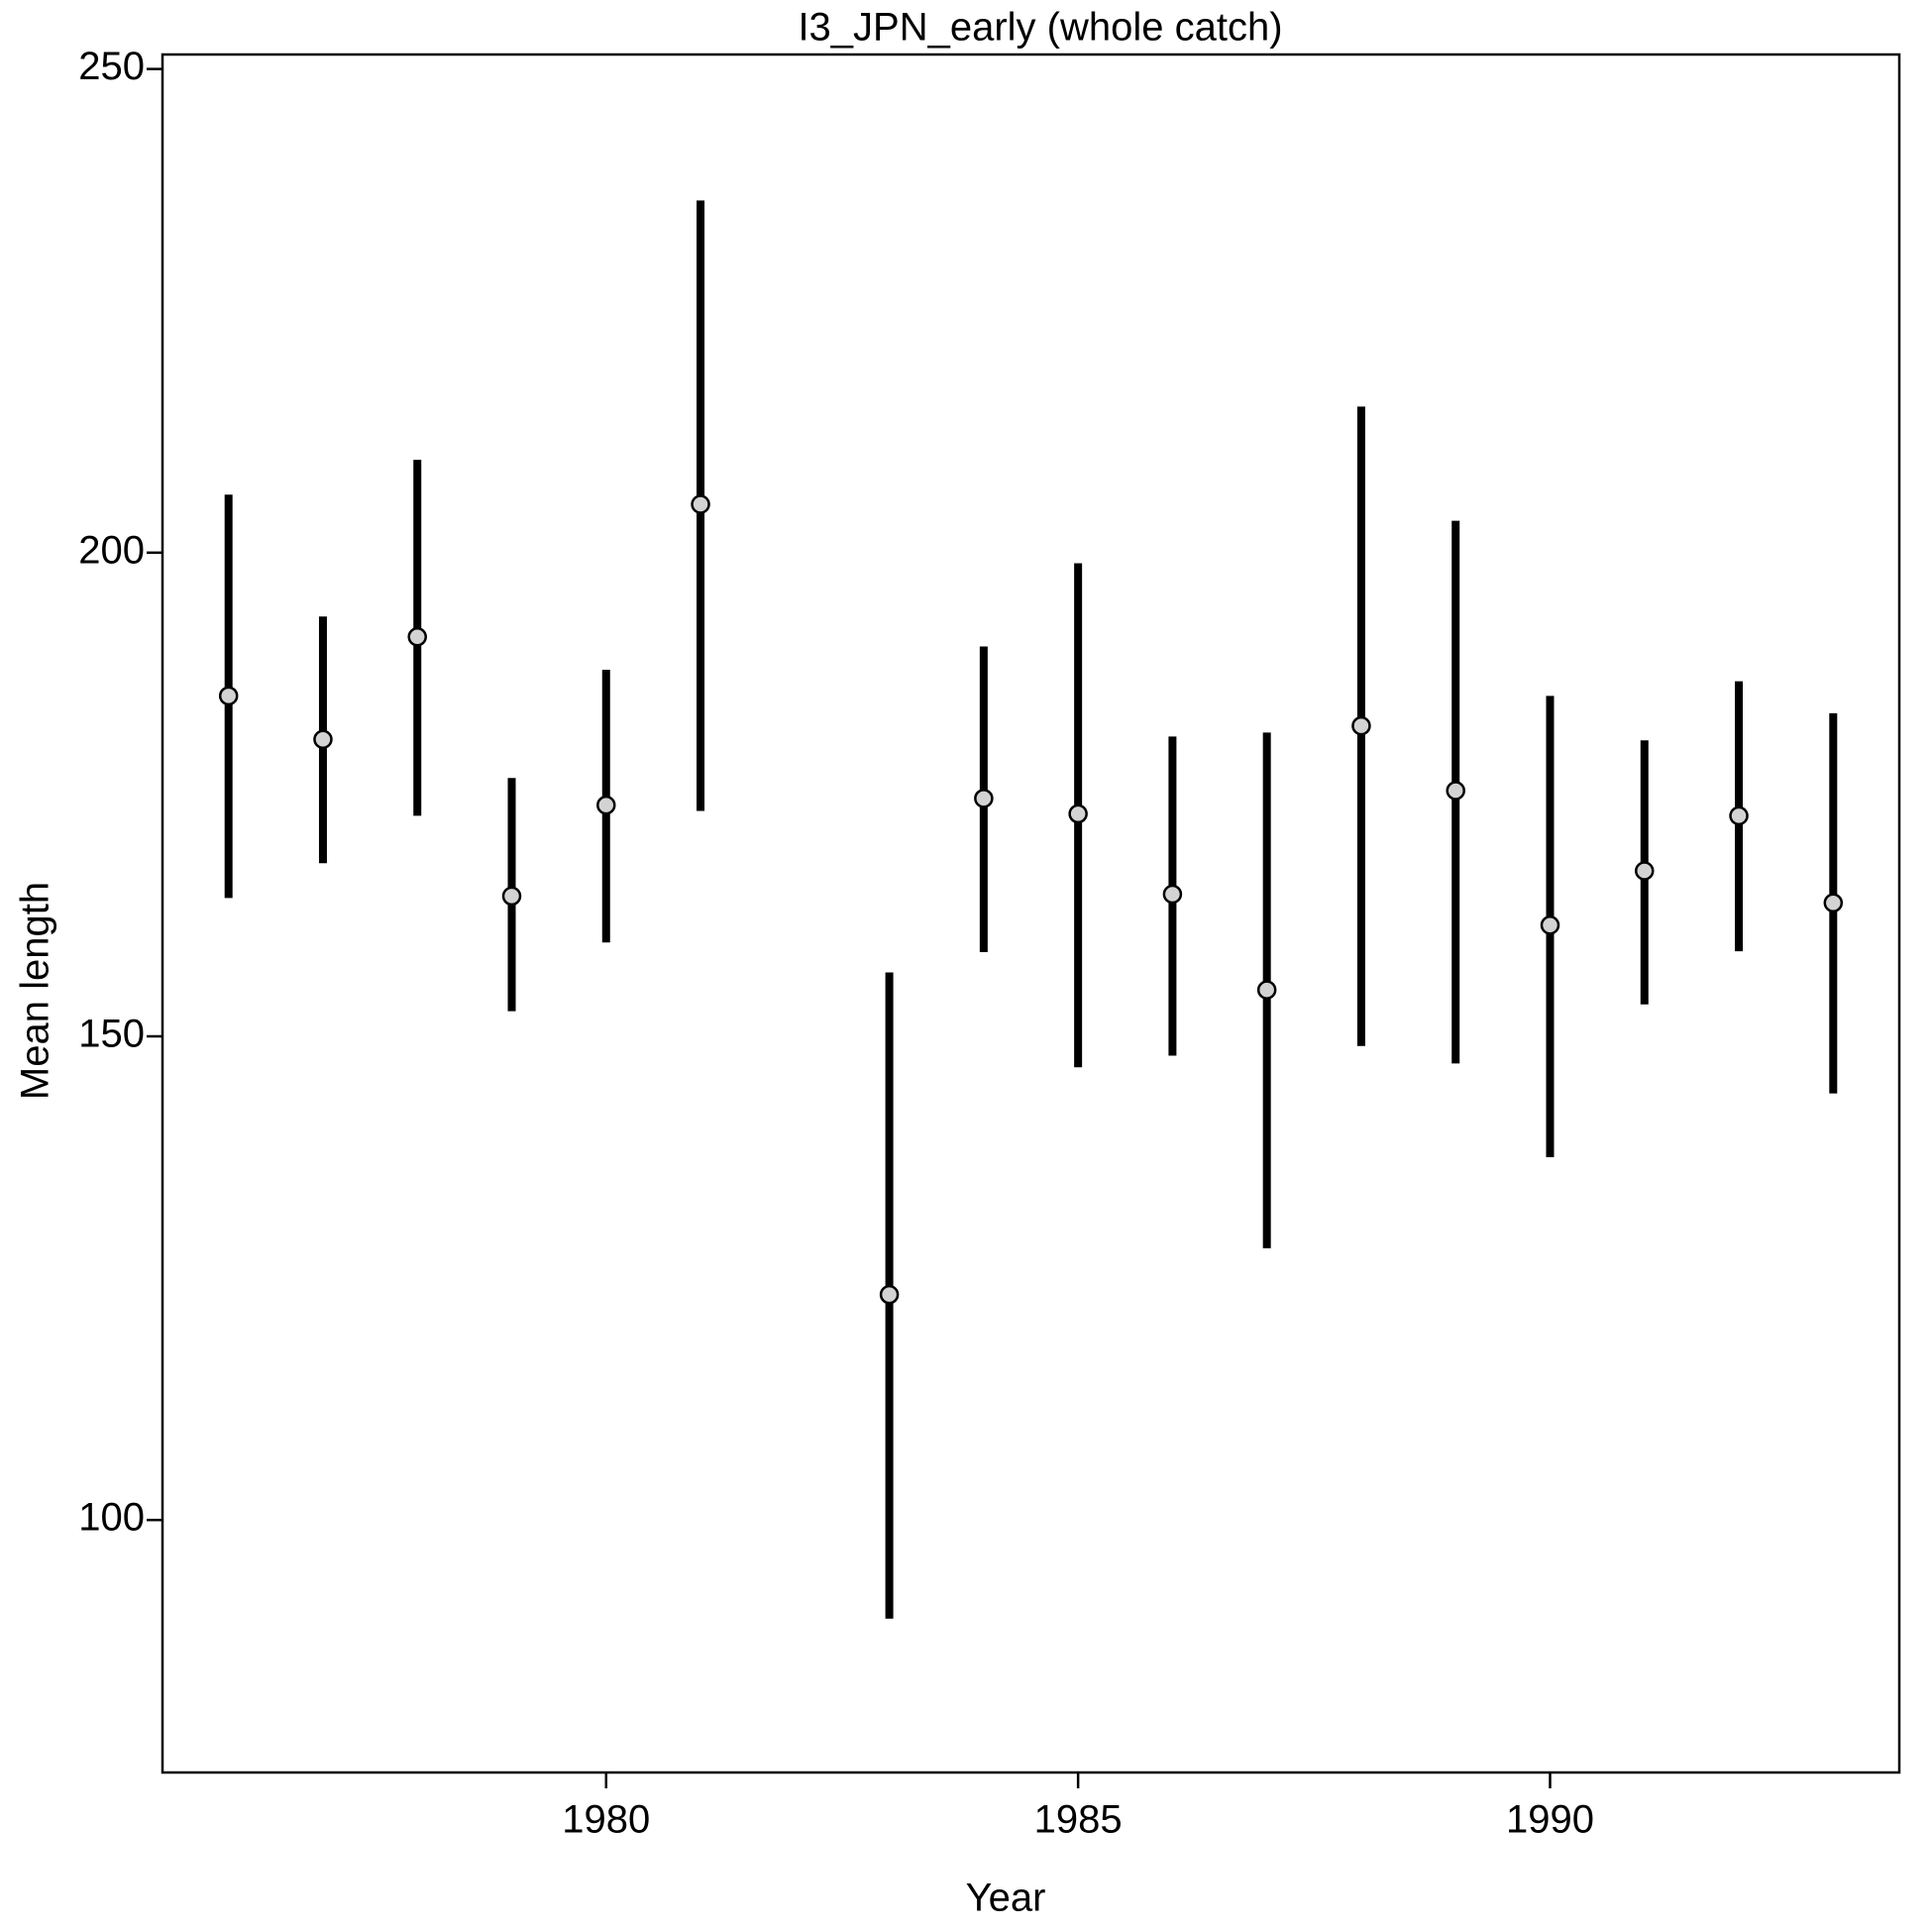  What do you see at coordinates (112, 66) in the screenshot?
I see `y-tick-label: 250` at bounding box center [112, 66].